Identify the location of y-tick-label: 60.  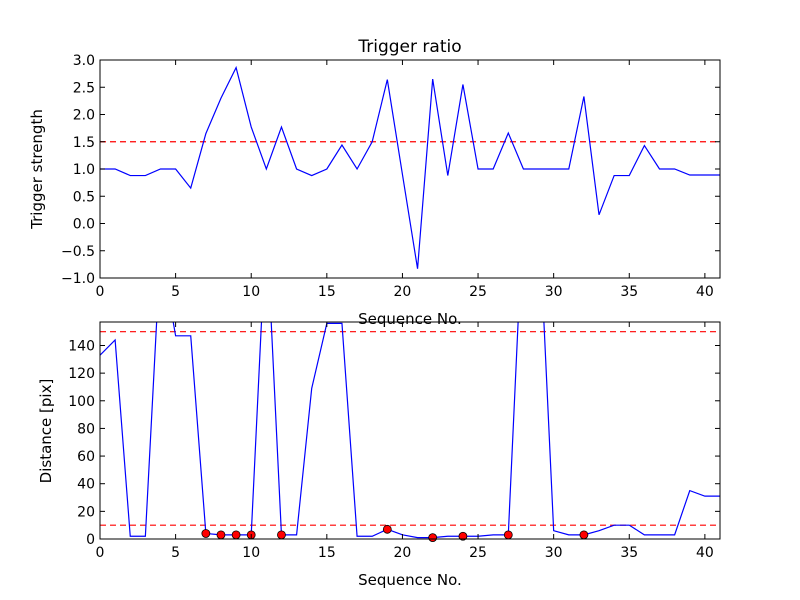
(86, 457).